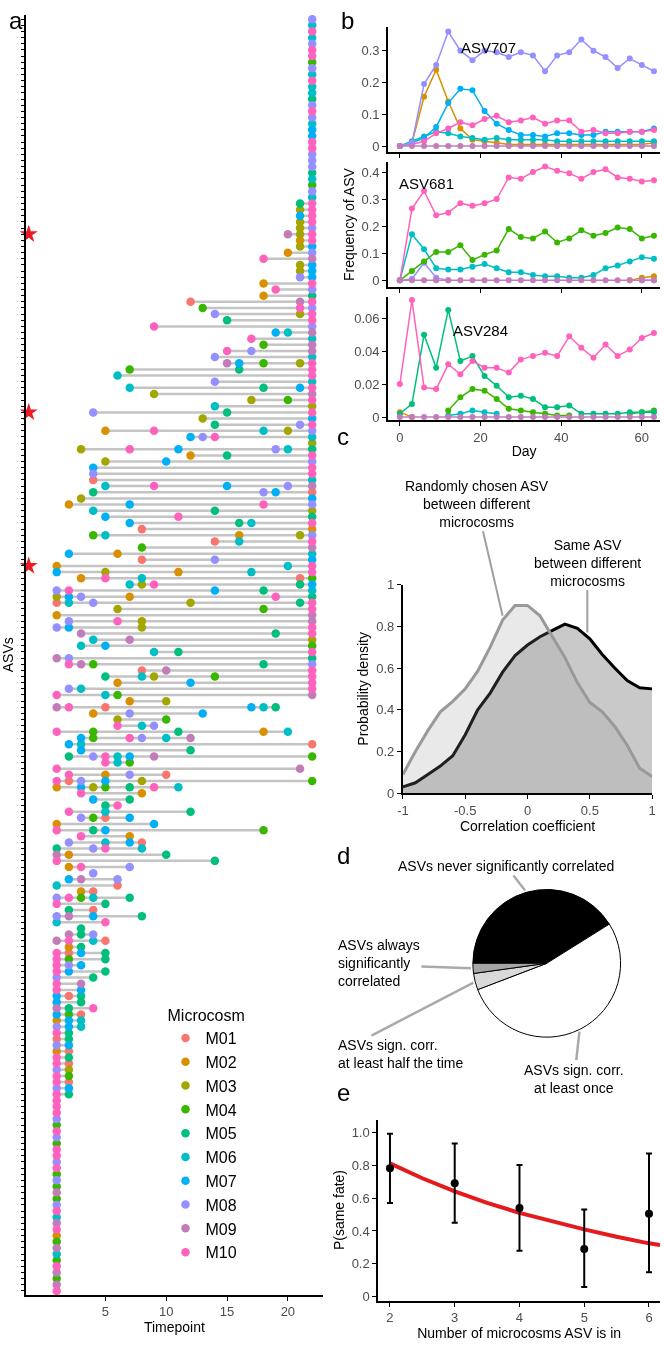 The image size is (664, 1356). Describe the element at coordinates (363, 689) in the screenshot. I see `y-axis-title: Probability density` at that location.